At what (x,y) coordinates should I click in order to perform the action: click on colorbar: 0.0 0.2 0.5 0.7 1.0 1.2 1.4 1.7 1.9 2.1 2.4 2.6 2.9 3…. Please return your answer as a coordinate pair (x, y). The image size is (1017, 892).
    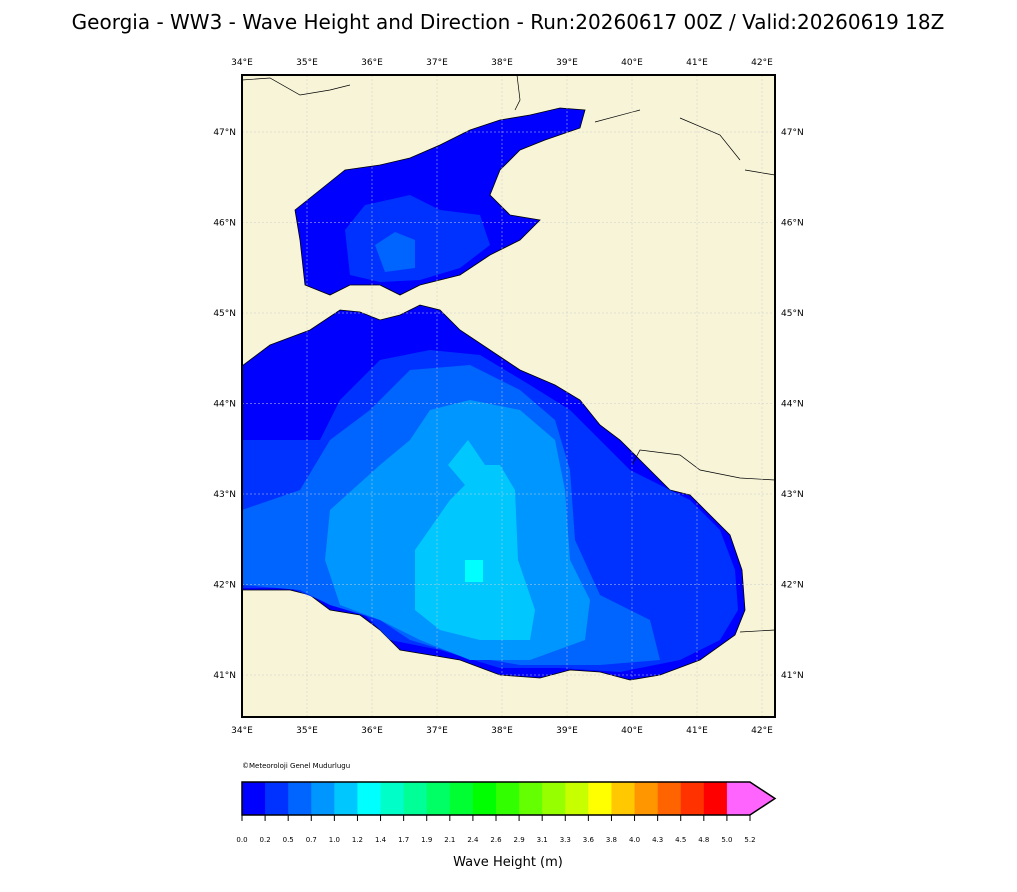
    Looking at the image, I should click on (506, 812).